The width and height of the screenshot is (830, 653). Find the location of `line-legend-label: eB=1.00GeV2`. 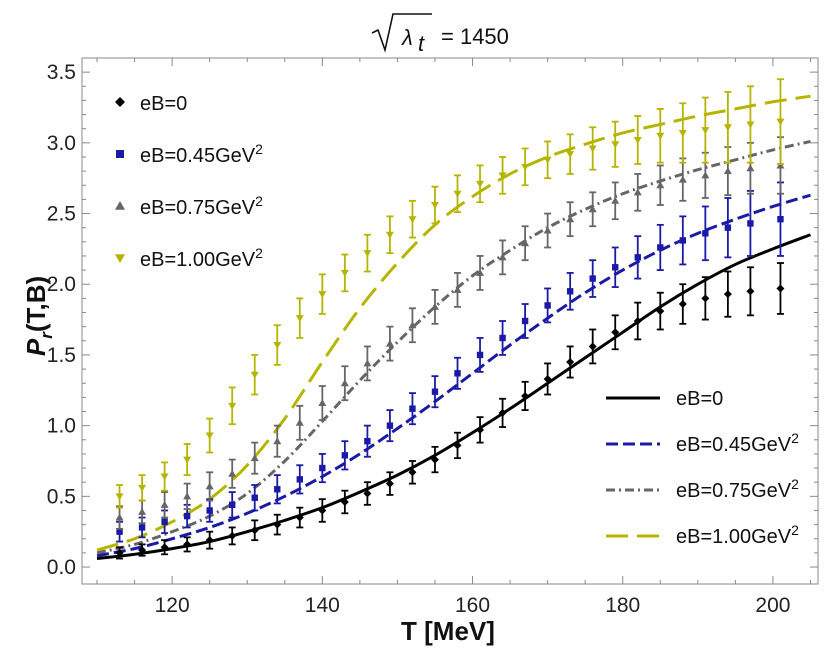

line-legend-label: eB=1.00GeV2 is located at coordinates (737, 535).